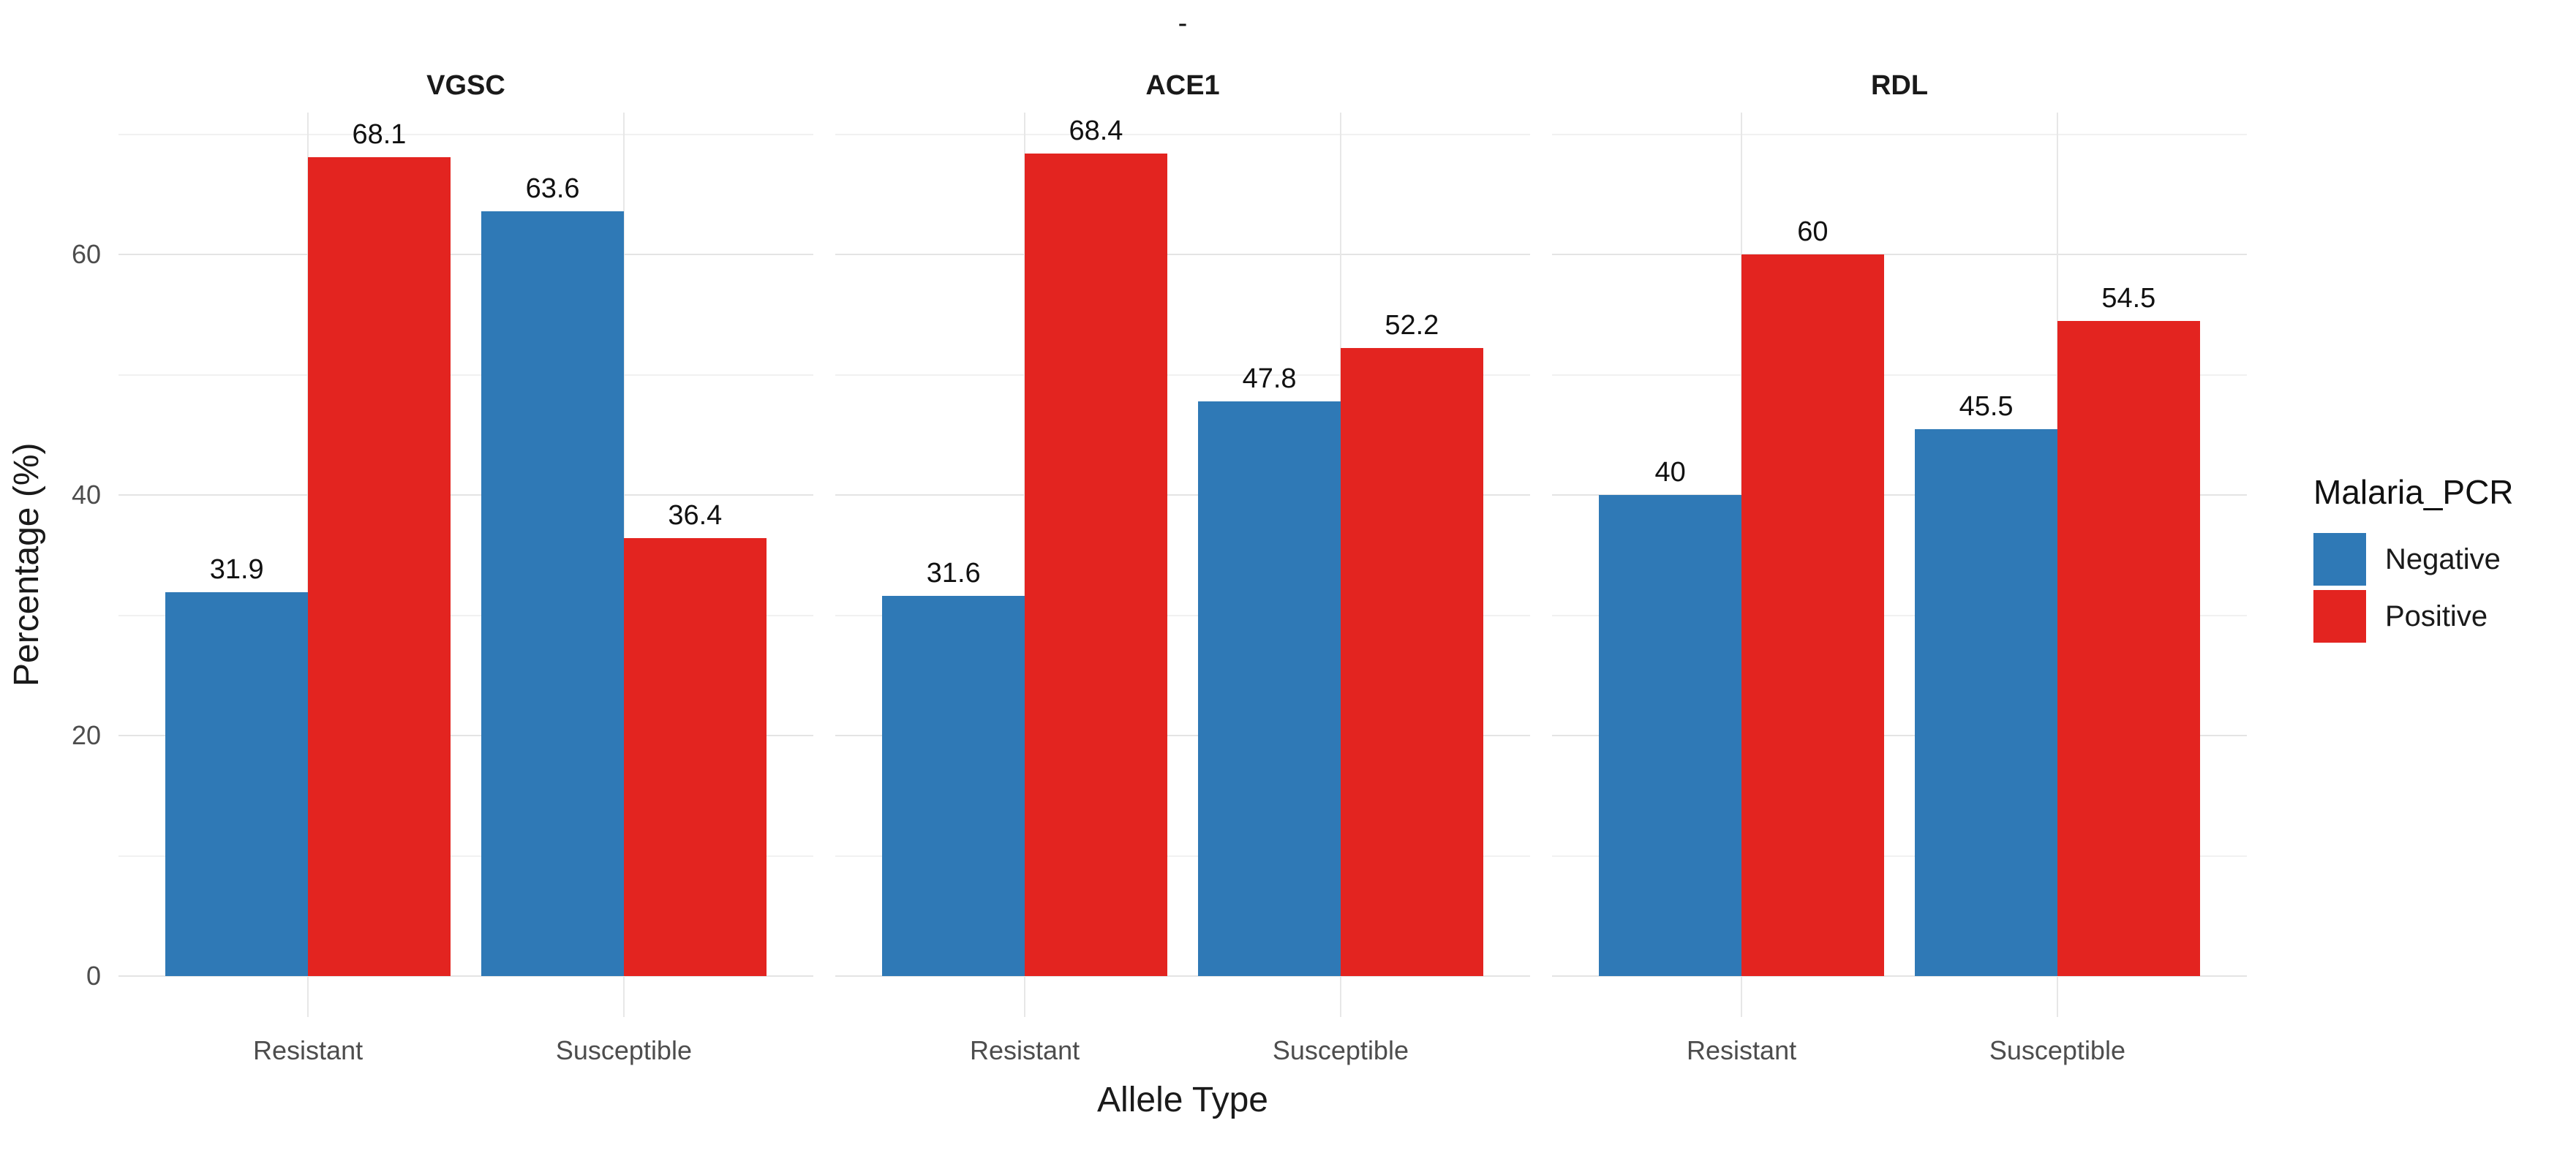 The width and height of the screenshot is (2576, 1153). What do you see at coordinates (2443, 559) in the screenshot?
I see `legend-entry-label: Negative` at bounding box center [2443, 559].